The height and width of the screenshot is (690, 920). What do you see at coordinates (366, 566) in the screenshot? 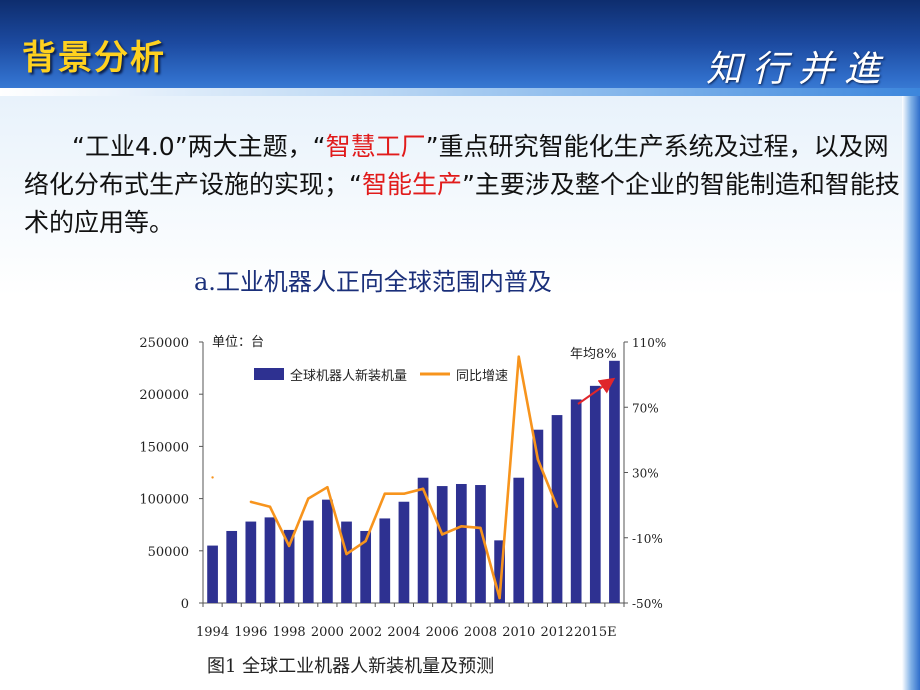
I see `bar-2002` at bounding box center [366, 566].